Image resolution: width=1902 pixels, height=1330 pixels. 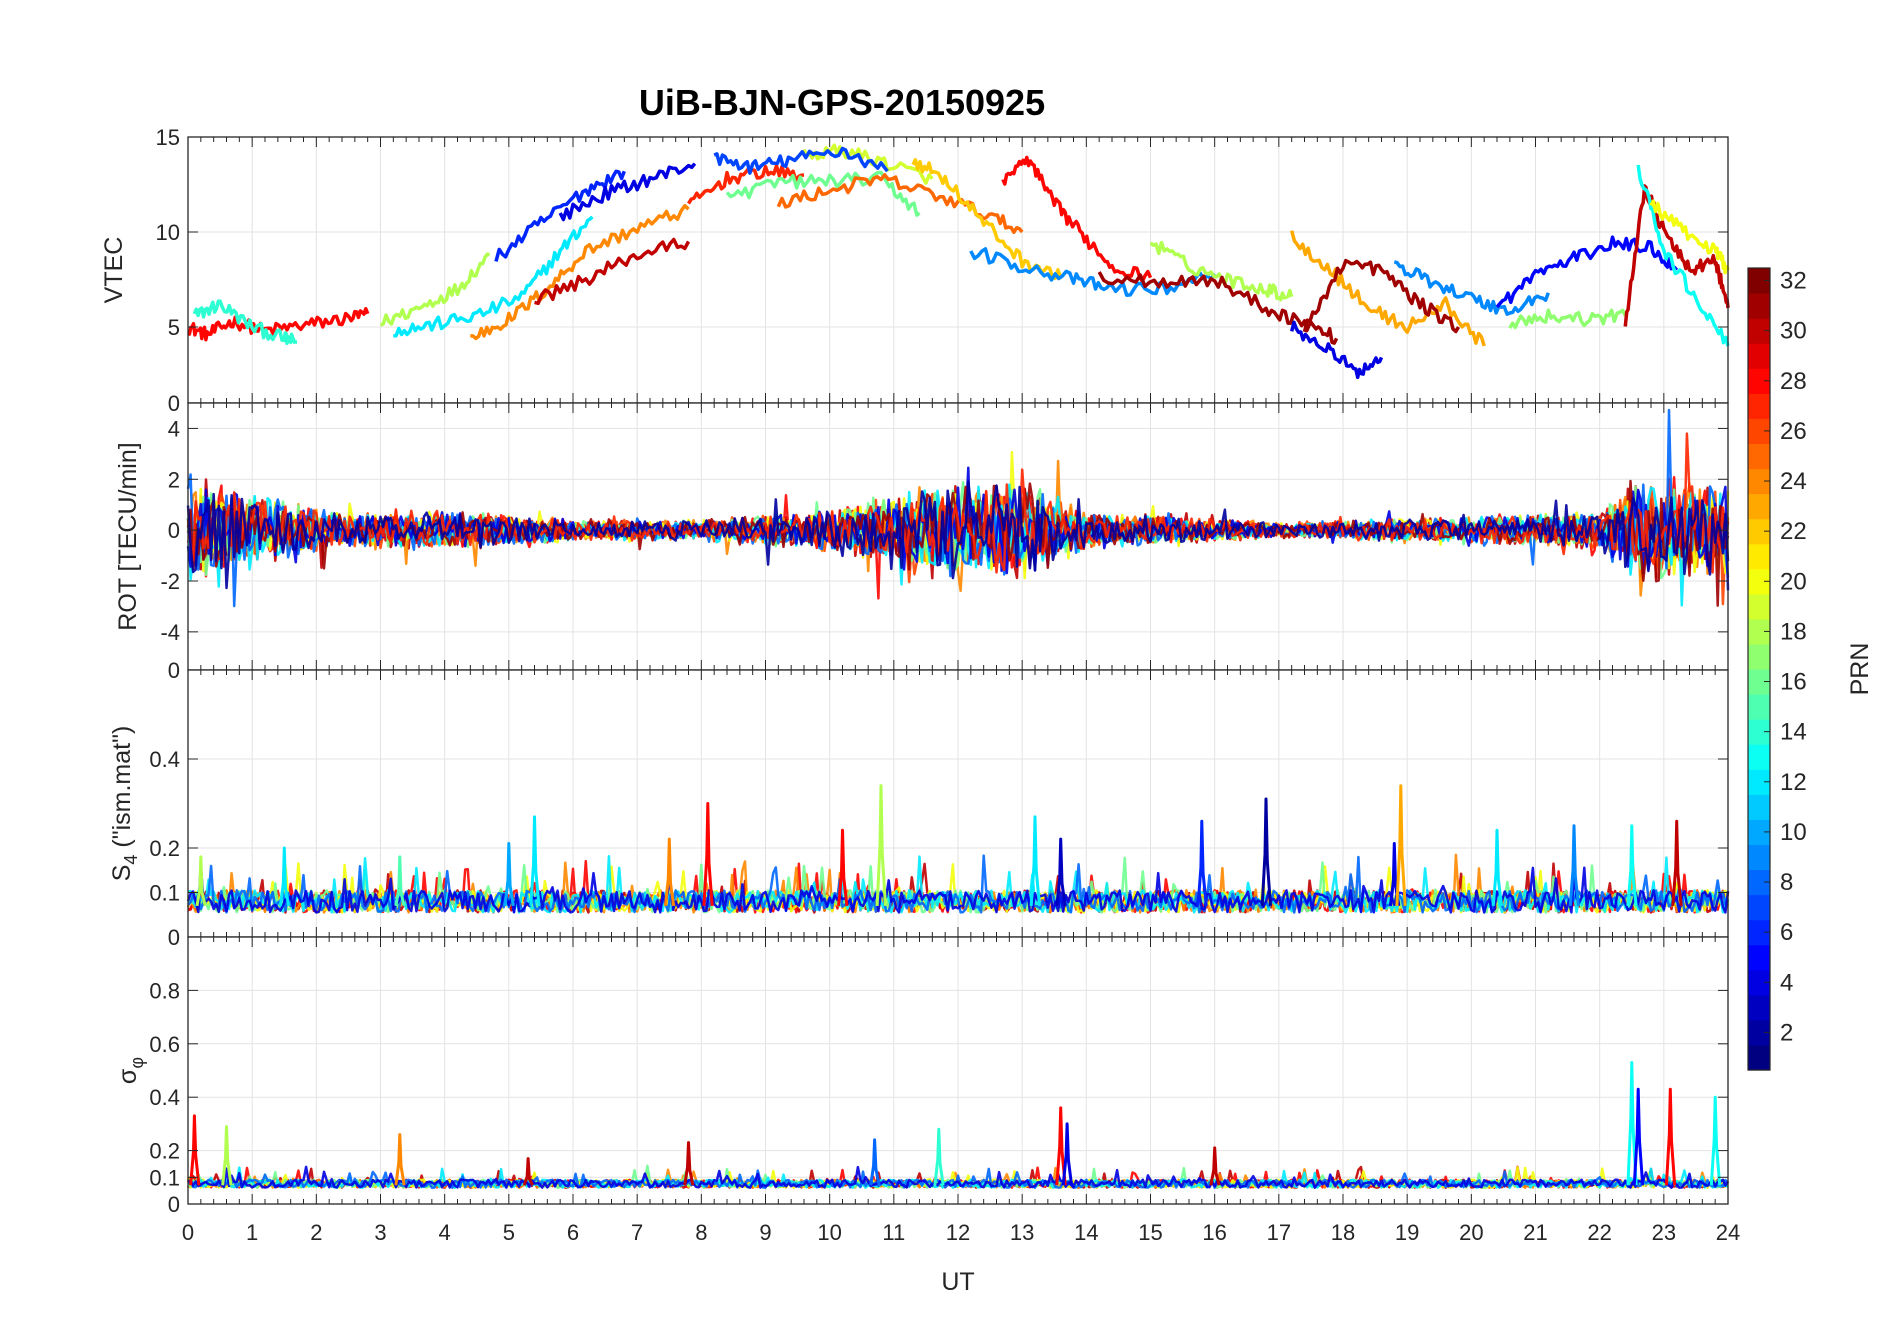 I want to click on colorbar-tick-label: 20, so click(x=1793, y=581).